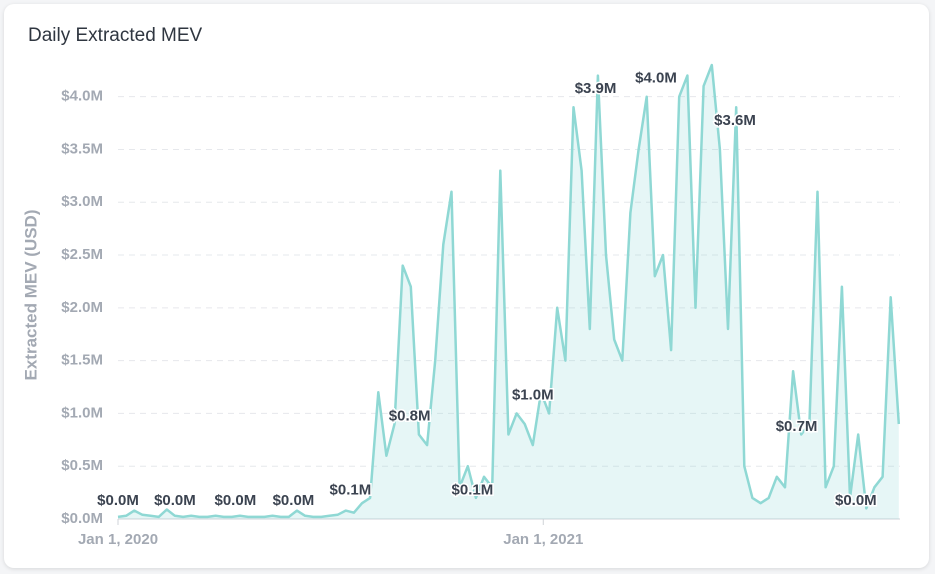  I want to click on annotation: $3.6M, so click(735, 120).